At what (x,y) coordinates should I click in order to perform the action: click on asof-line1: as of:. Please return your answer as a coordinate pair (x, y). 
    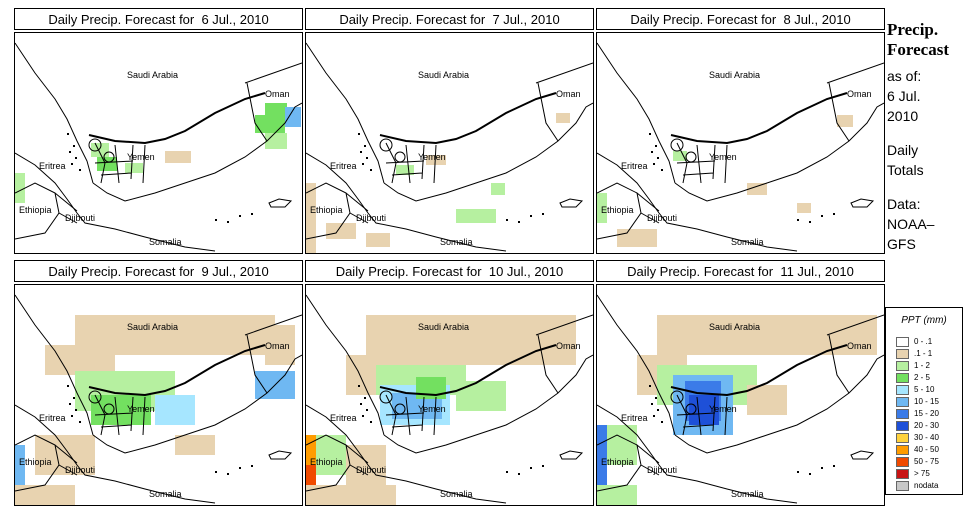
    Looking at the image, I should click on (904, 76).